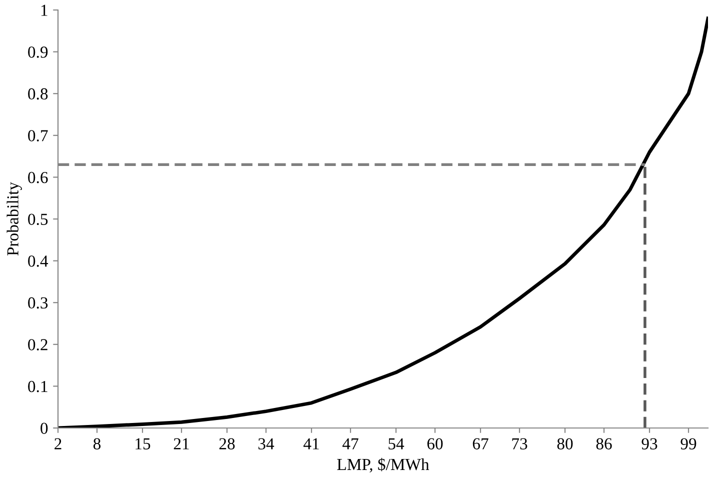  What do you see at coordinates (311, 444) in the screenshot?
I see `x-tick-label: 41` at bounding box center [311, 444].